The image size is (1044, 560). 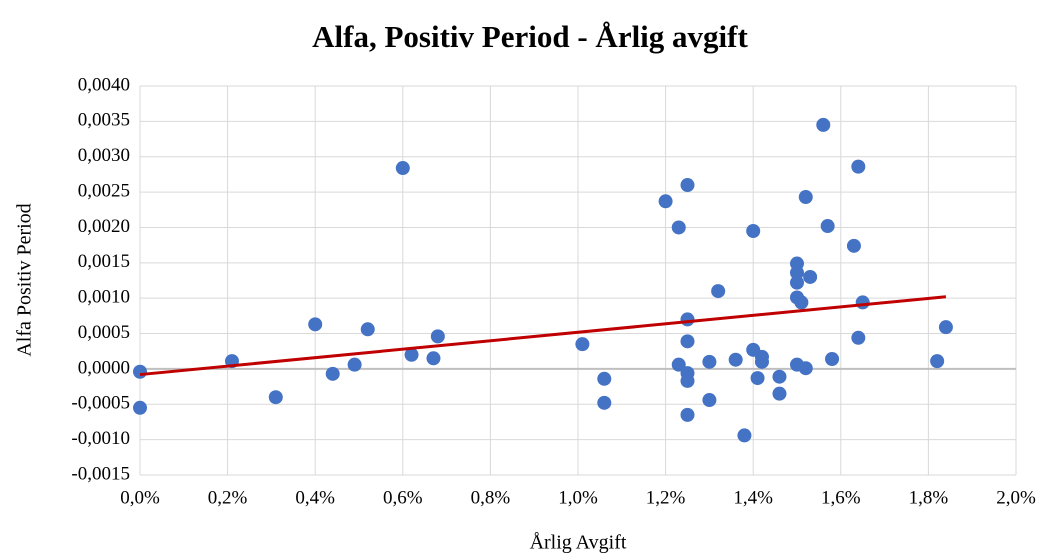 I want to click on y-tick-label: 0,0000, so click(x=104, y=367).